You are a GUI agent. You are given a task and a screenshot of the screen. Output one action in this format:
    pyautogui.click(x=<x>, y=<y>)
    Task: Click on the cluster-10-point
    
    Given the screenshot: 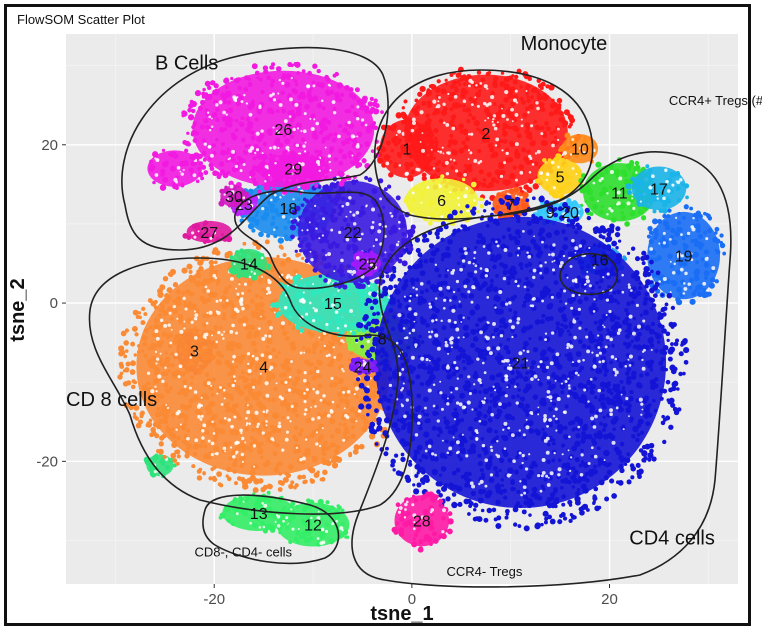 What is the action you would take?
    pyautogui.click(x=565, y=156)
    